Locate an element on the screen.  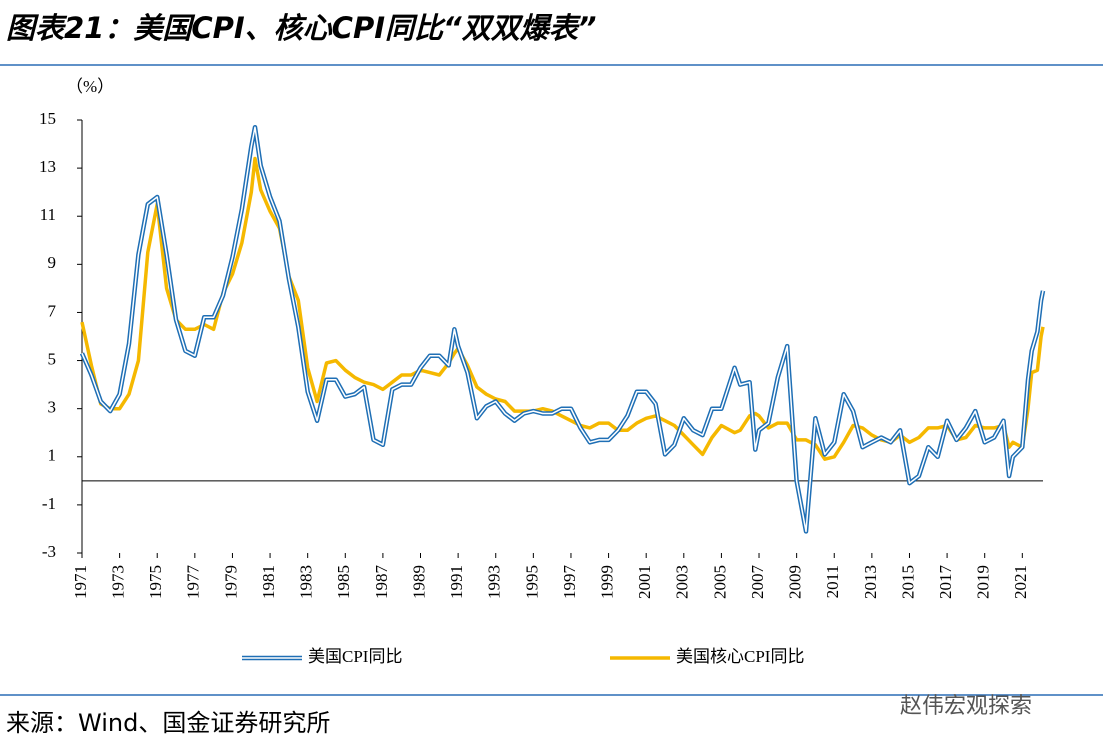
x-tick-label: 1991 is located at coordinates (456, 582).